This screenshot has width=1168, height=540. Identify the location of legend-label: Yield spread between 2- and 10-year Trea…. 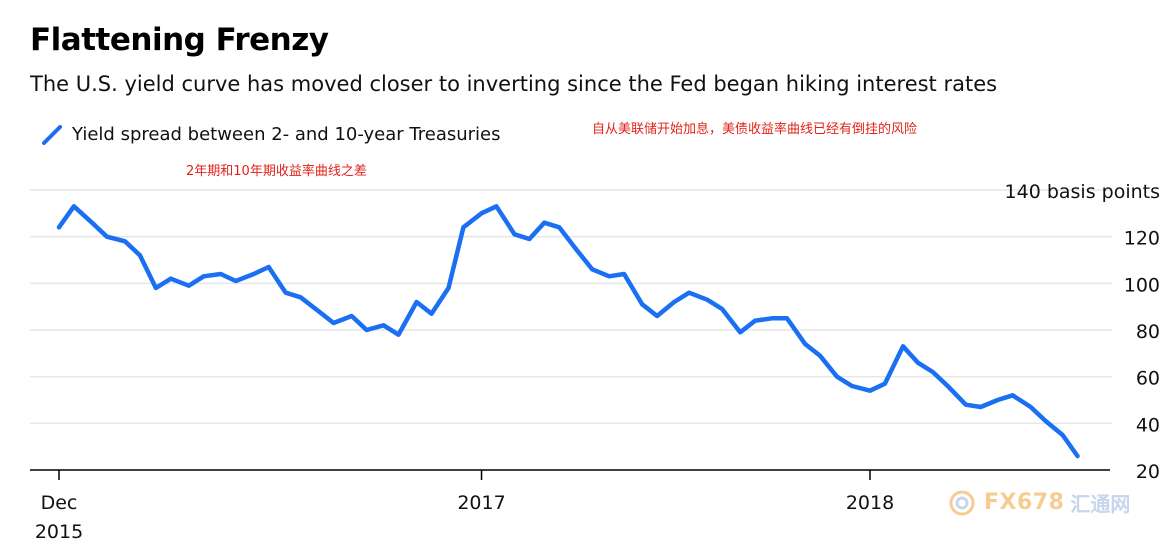
(286, 134).